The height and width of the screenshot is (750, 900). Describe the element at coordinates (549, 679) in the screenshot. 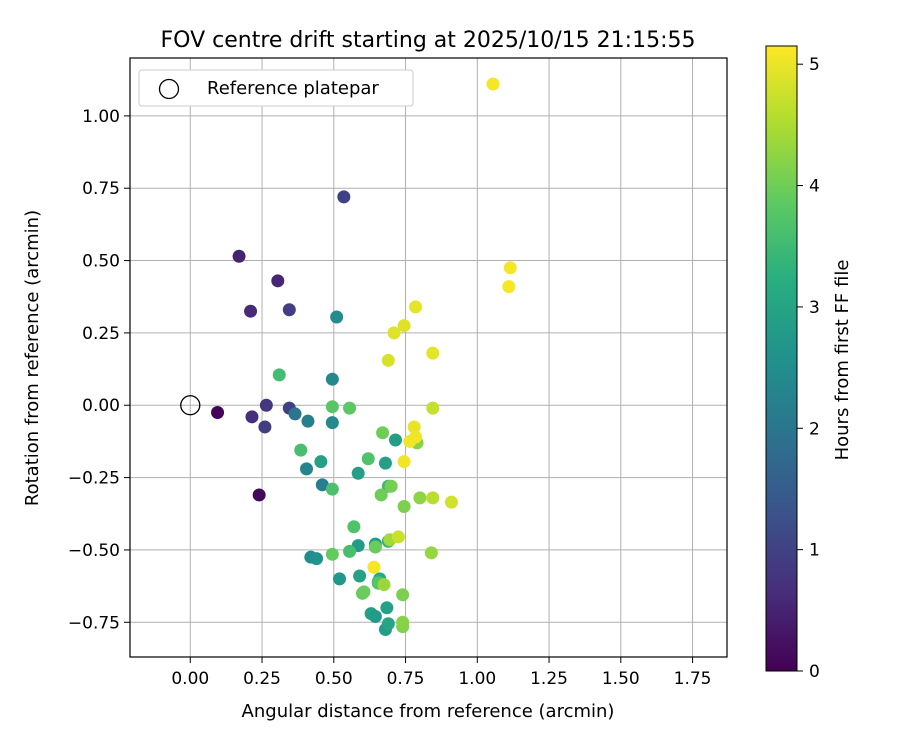

I see `x-tick-label: 1.25` at that location.